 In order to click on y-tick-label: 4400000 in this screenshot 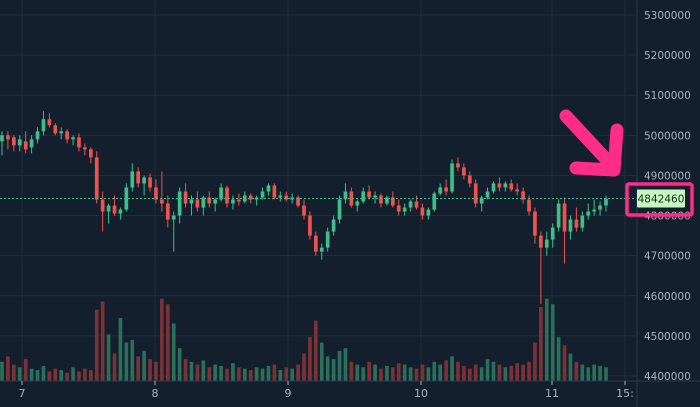, I will do `click(667, 377)`.